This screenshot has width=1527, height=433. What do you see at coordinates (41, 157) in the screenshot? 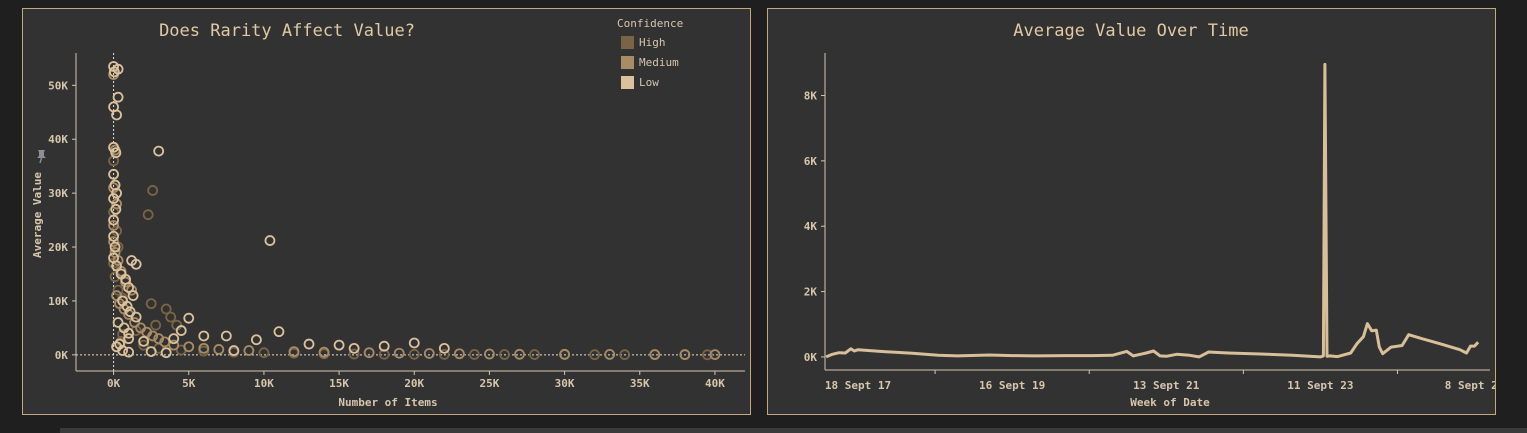
I see `pin-icon` at bounding box center [41, 157].